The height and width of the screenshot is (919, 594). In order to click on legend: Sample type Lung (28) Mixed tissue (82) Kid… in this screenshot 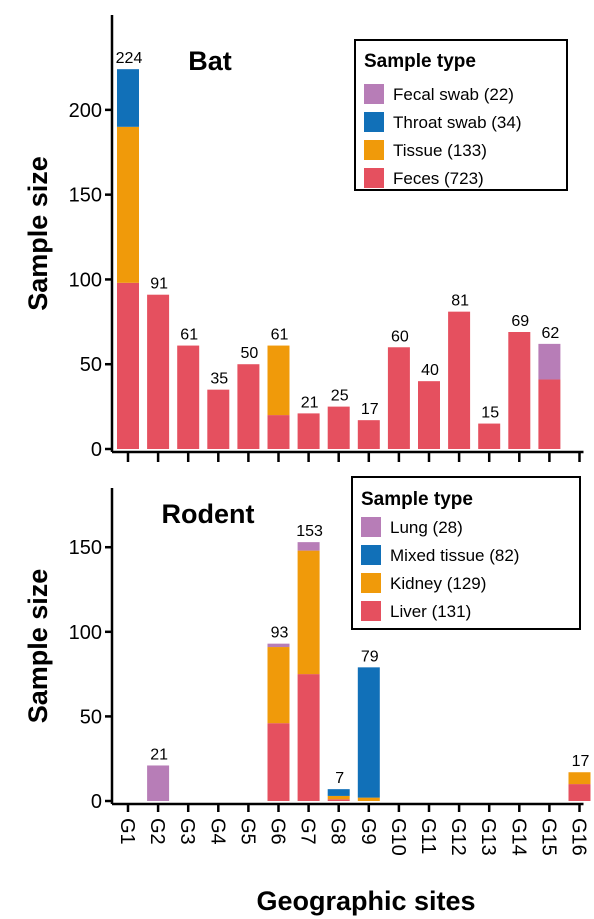, I will do `click(466, 553)`.